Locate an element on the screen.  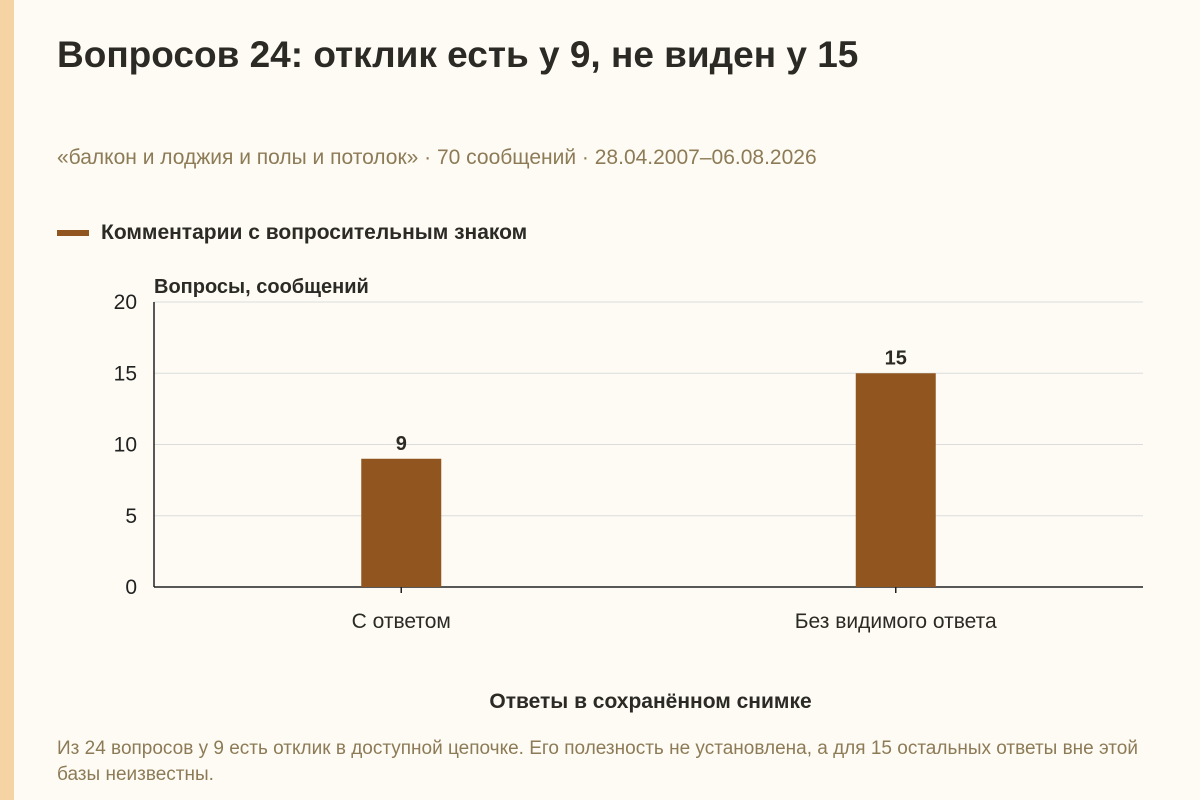
y-tick-label: 5 is located at coordinates (131, 516).